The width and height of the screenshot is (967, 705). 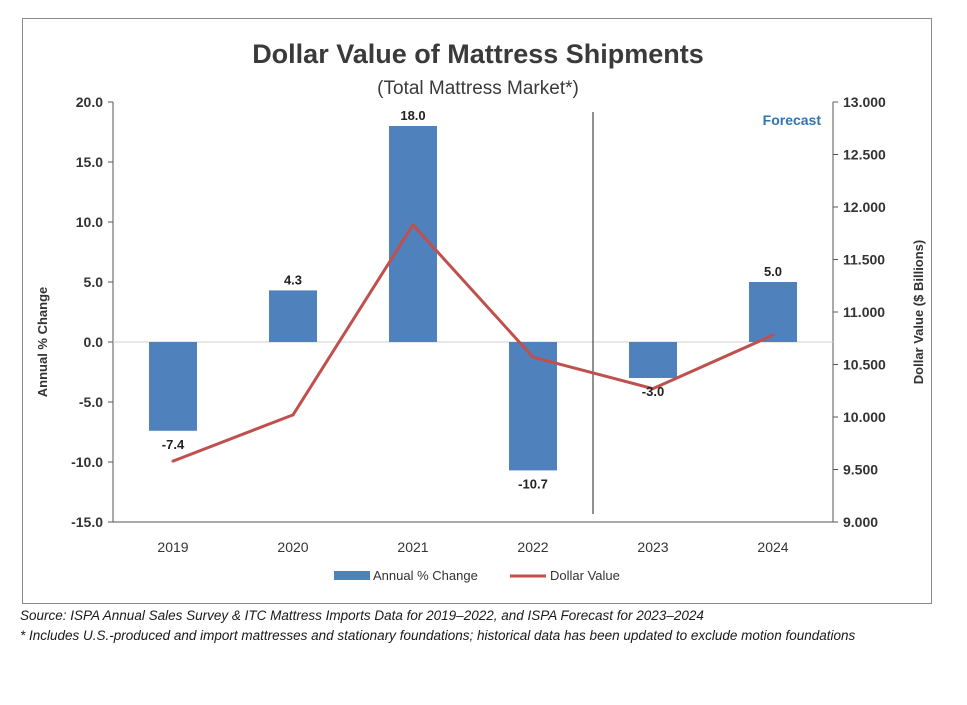 I want to click on left-tick-label-5-0: 5.0, so click(x=94, y=282).